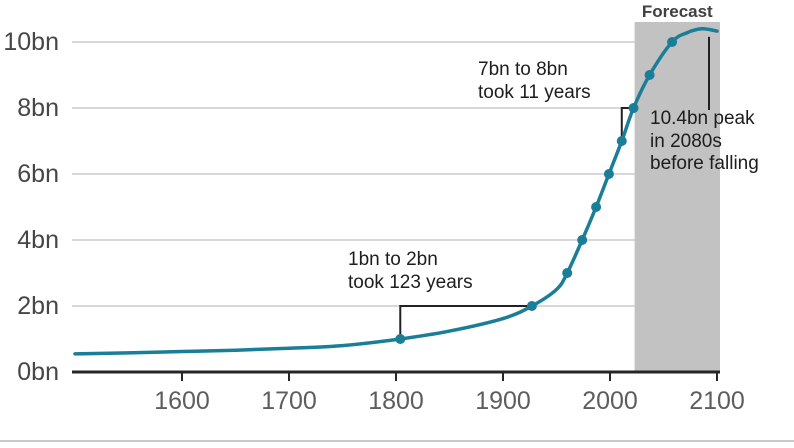 The height and width of the screenshot is (448, 794). I want to click on annotation-text-span-7bn-8bn: 7bn to 8bn took 11 years, so click(534, 81).